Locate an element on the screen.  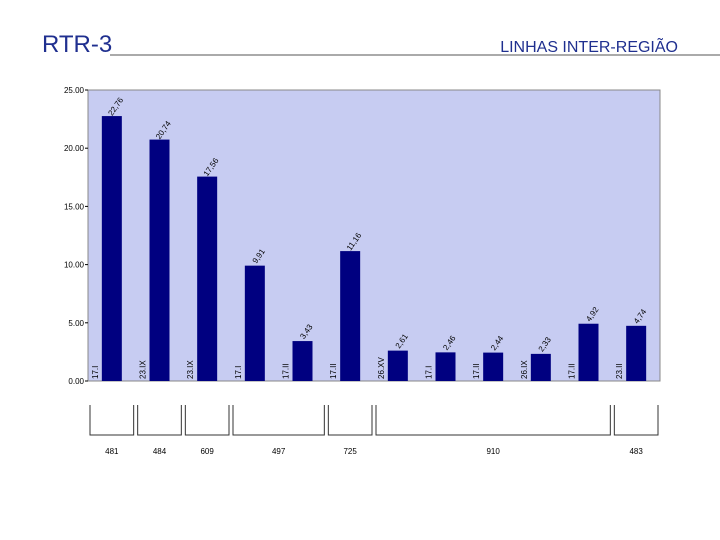
group-label: 910 is located at coordinates (493, 451).